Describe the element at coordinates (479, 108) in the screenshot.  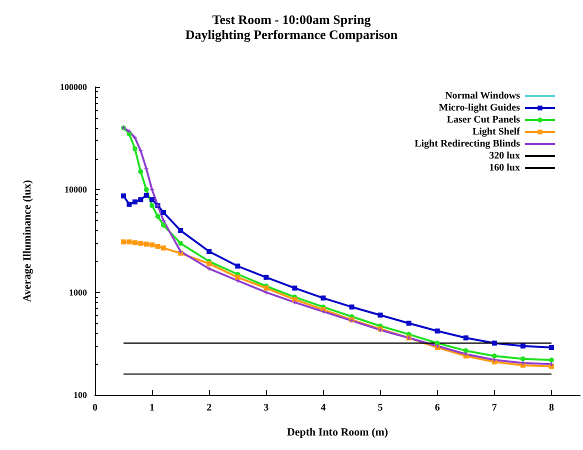
I see `legend-label: Micro-light Guides` at that location.